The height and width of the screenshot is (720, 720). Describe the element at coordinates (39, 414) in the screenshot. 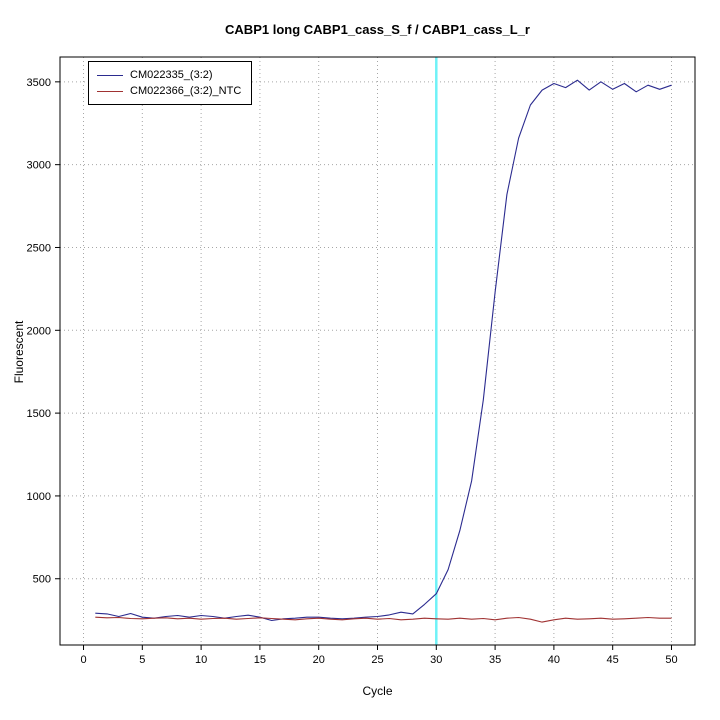

I see `svg-text: 1500` at that location.